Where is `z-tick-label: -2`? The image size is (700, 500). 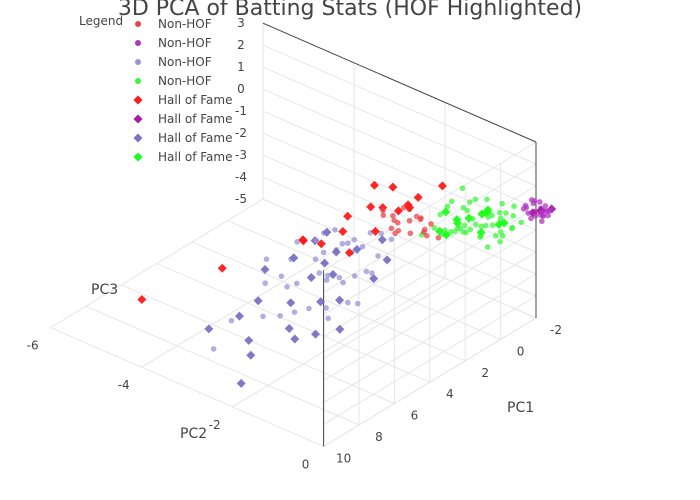 z-tick-label: -2 is located at coordinates (241, 133).